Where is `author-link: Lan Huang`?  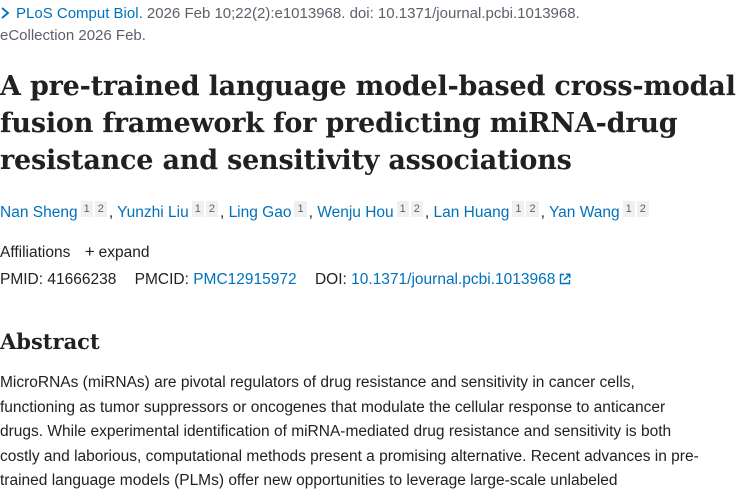 author-link: Lan Huang is located at coordinates (471, 212).